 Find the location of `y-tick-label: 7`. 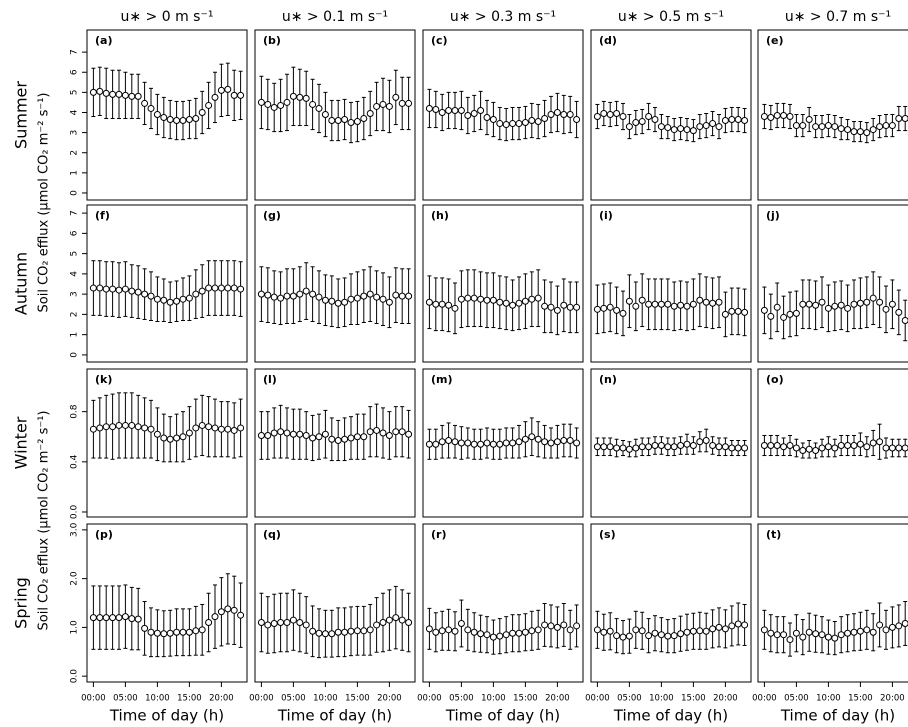

y-tick-label: 7 is located at coordinates (75, 213).